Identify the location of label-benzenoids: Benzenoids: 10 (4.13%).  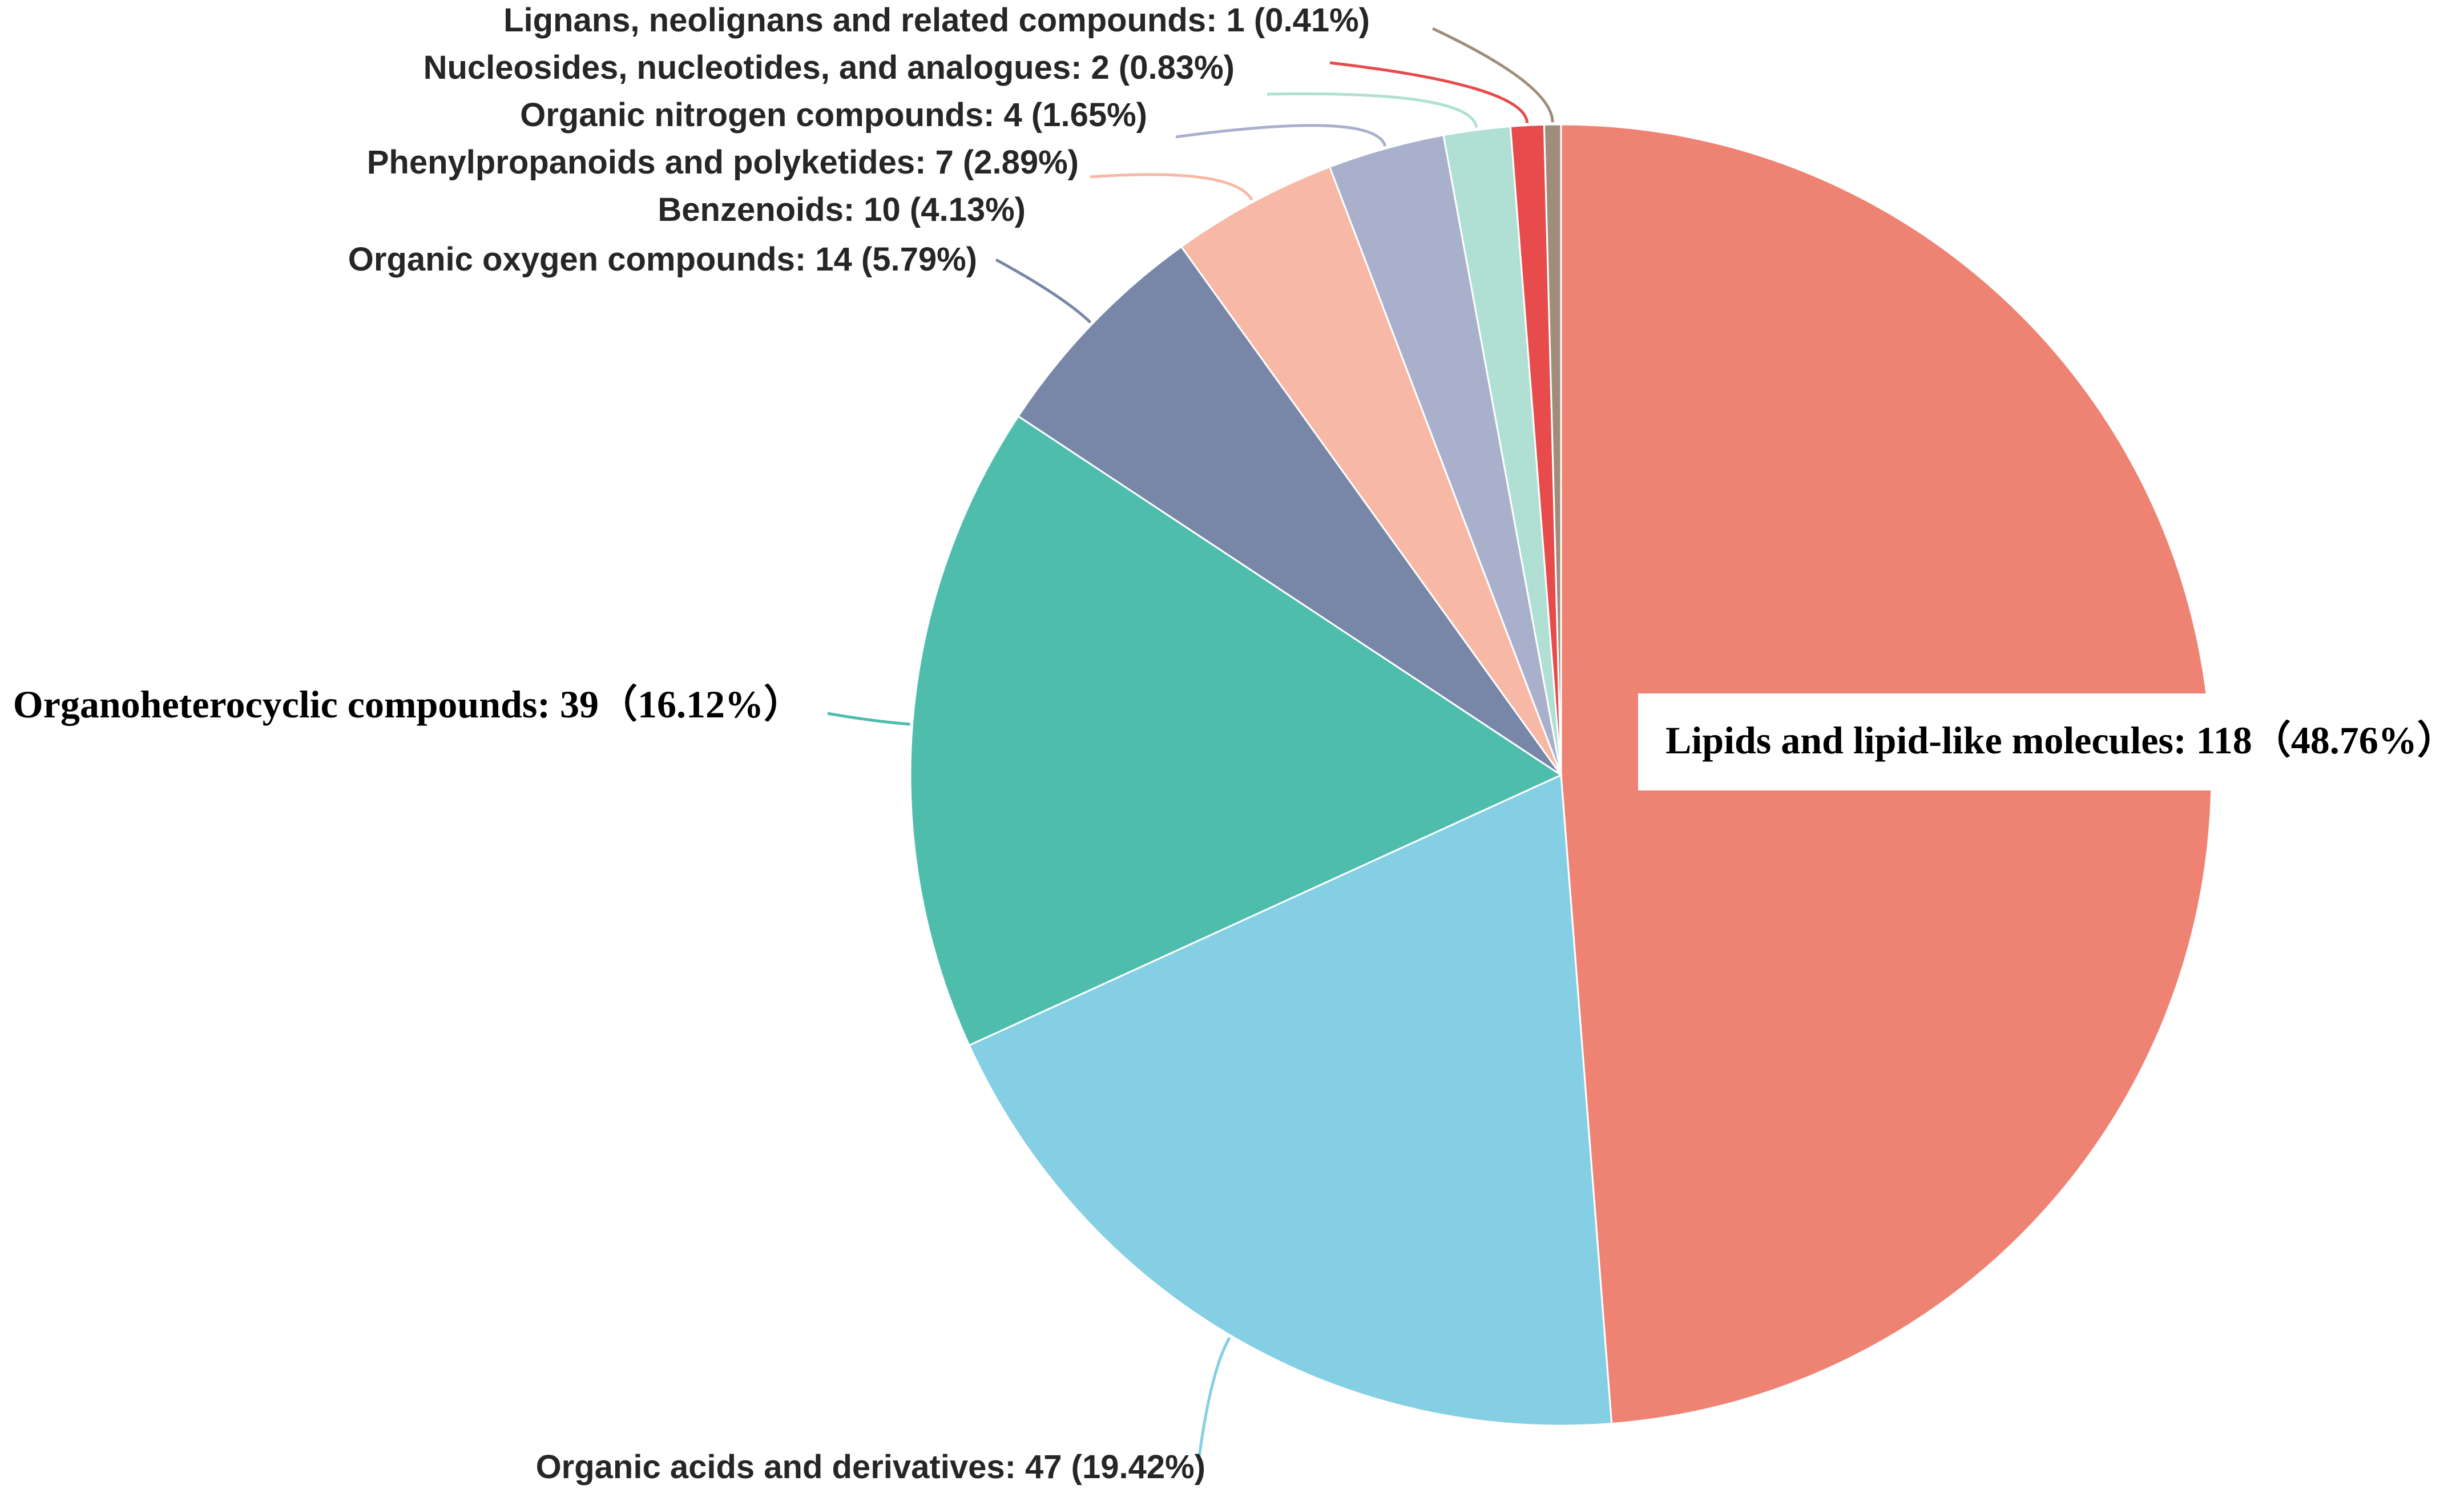
(842, 209).